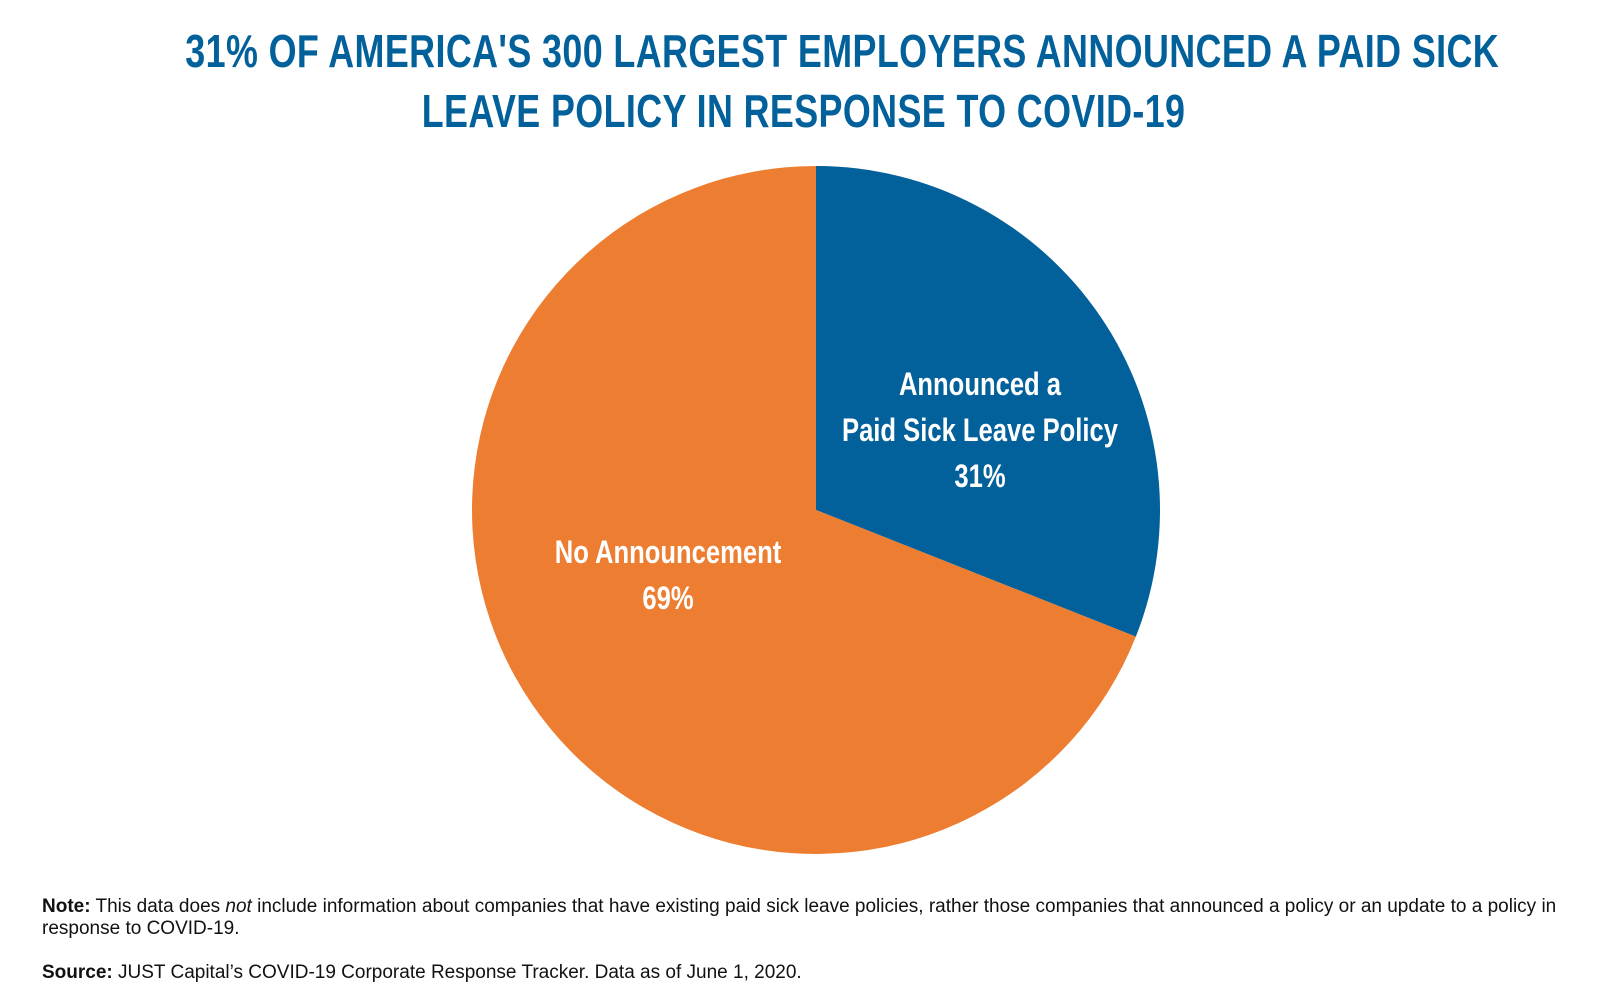 Image resolution: width=1608 pixels, height=999 pixels. What do you see at coordinates (667, 598) in the screenshot?
I see `slice-value-label: 69%` at bounding box center [667, 598].